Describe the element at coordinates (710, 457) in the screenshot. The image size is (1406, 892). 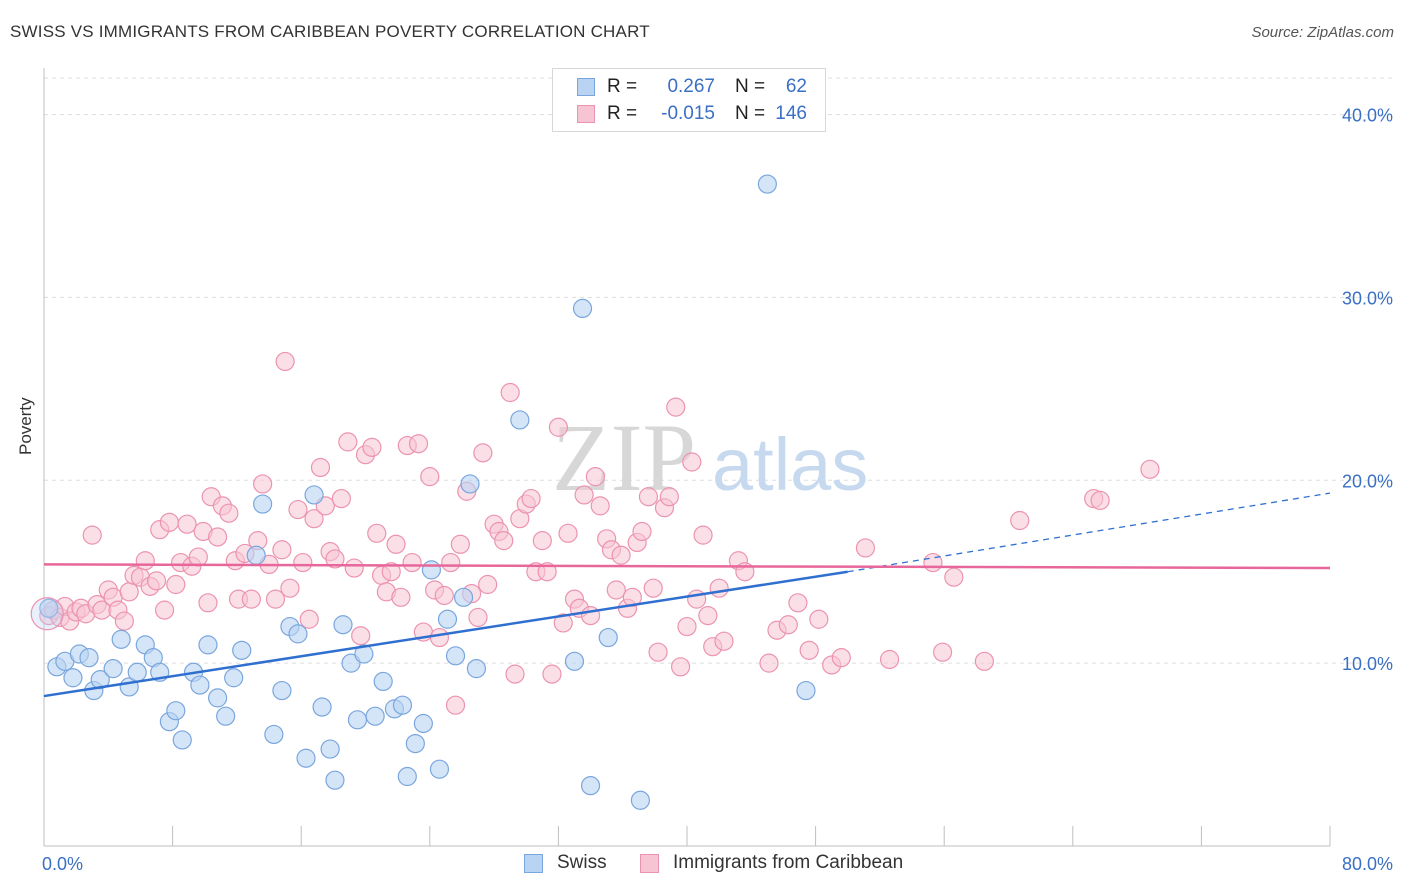
I see `zipatlas-watermark: ZIP atlas` at that location.